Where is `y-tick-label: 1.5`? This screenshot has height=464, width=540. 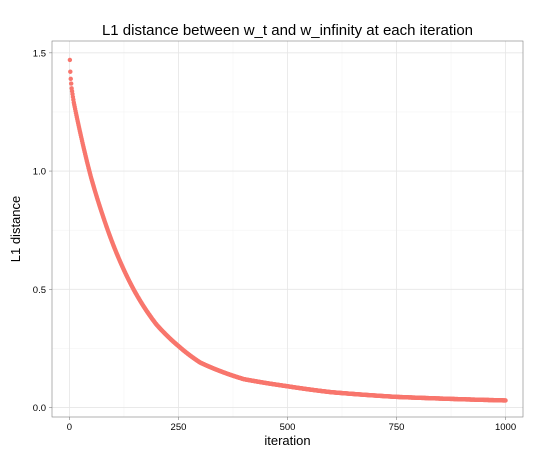
y-tick-label: 1.5 is located at coordinates (39, 53).